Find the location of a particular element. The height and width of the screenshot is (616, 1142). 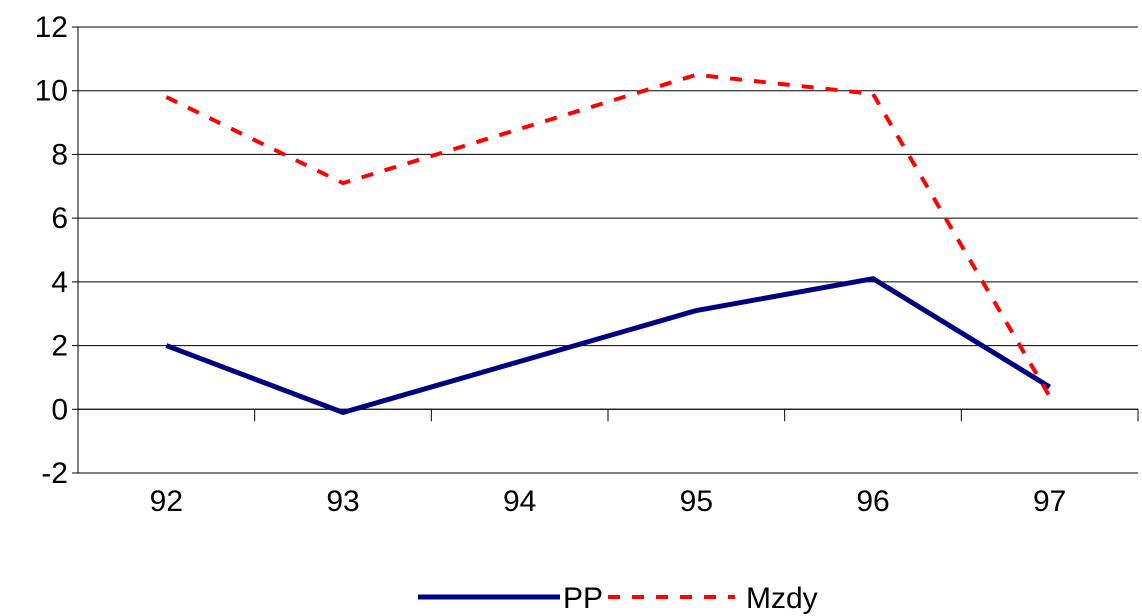

y-tick-label: 0 is located at coordinates (59, 409).